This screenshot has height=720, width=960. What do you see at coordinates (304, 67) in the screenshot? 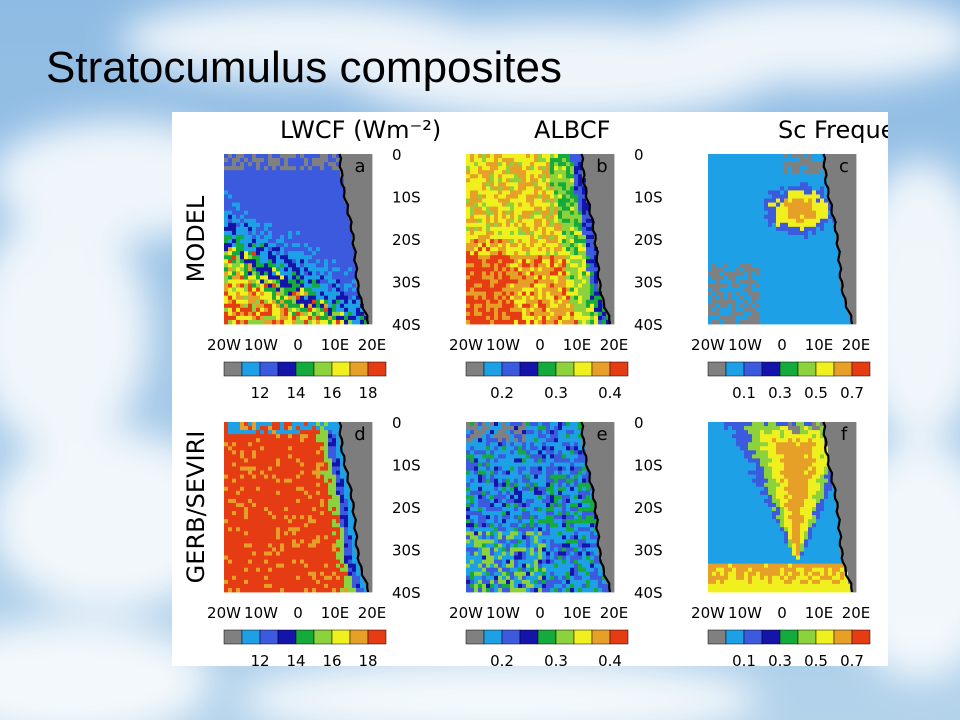
I see `slide-title: Stratocumulus composites` at bounding box center [304, 67].